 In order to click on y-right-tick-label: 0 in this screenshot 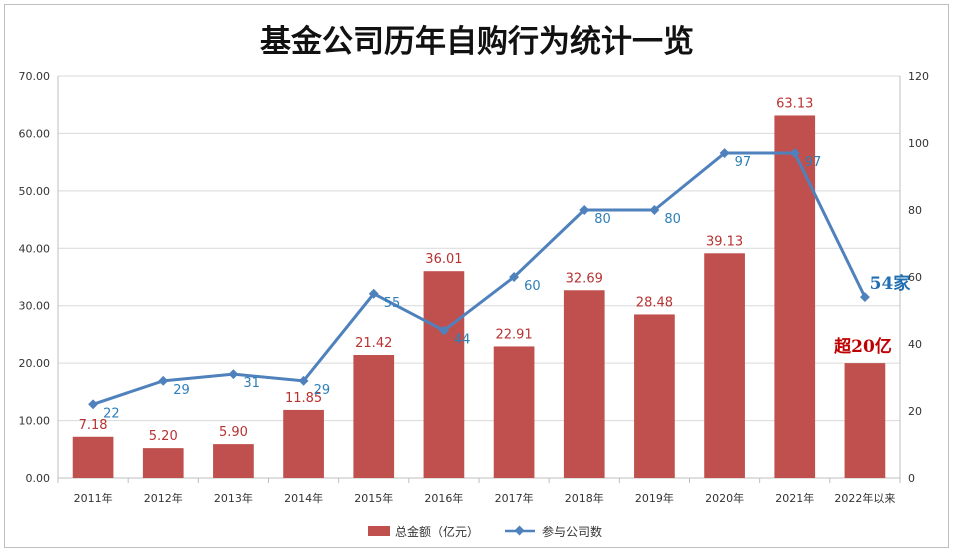, I will do `click(911, 478)`.